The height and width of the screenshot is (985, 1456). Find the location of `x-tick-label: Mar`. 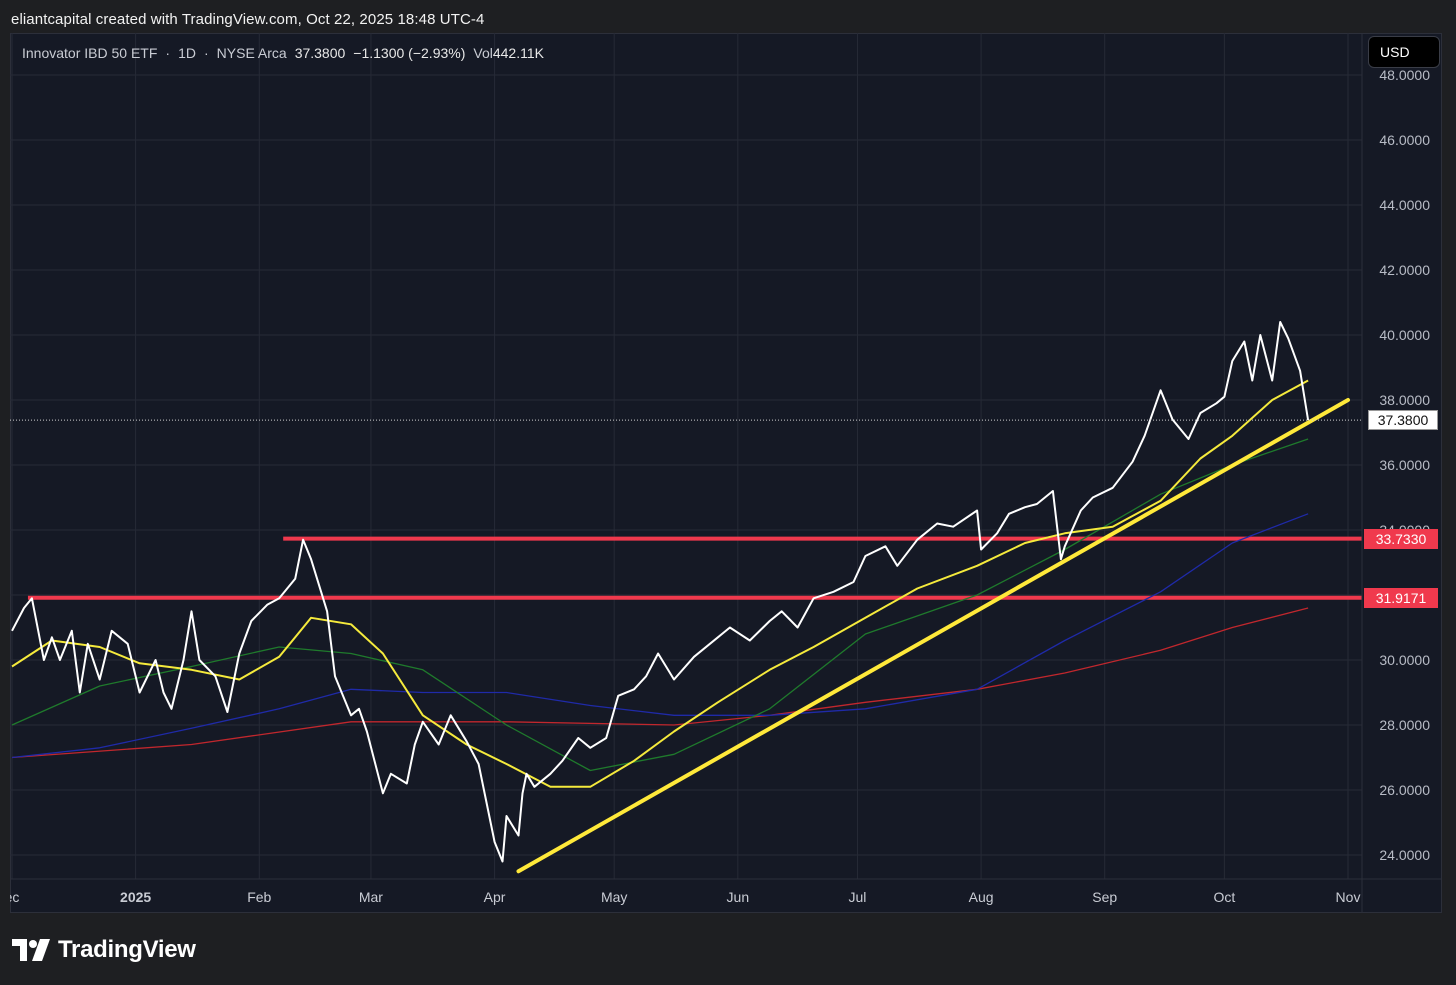

x-tick-label: Mar is located at coordinates (371, 897).